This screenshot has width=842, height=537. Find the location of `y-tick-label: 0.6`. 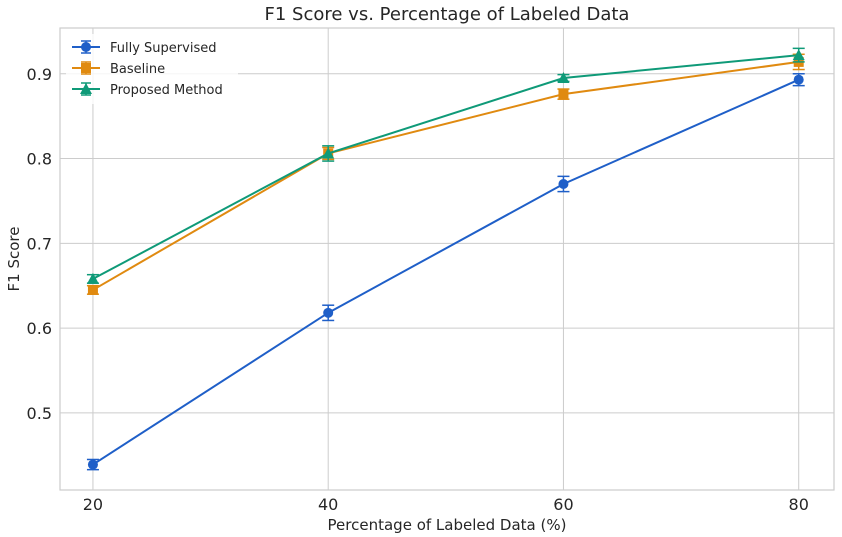

y-tick-label: 0.6 is located at coordinates (39, 328).